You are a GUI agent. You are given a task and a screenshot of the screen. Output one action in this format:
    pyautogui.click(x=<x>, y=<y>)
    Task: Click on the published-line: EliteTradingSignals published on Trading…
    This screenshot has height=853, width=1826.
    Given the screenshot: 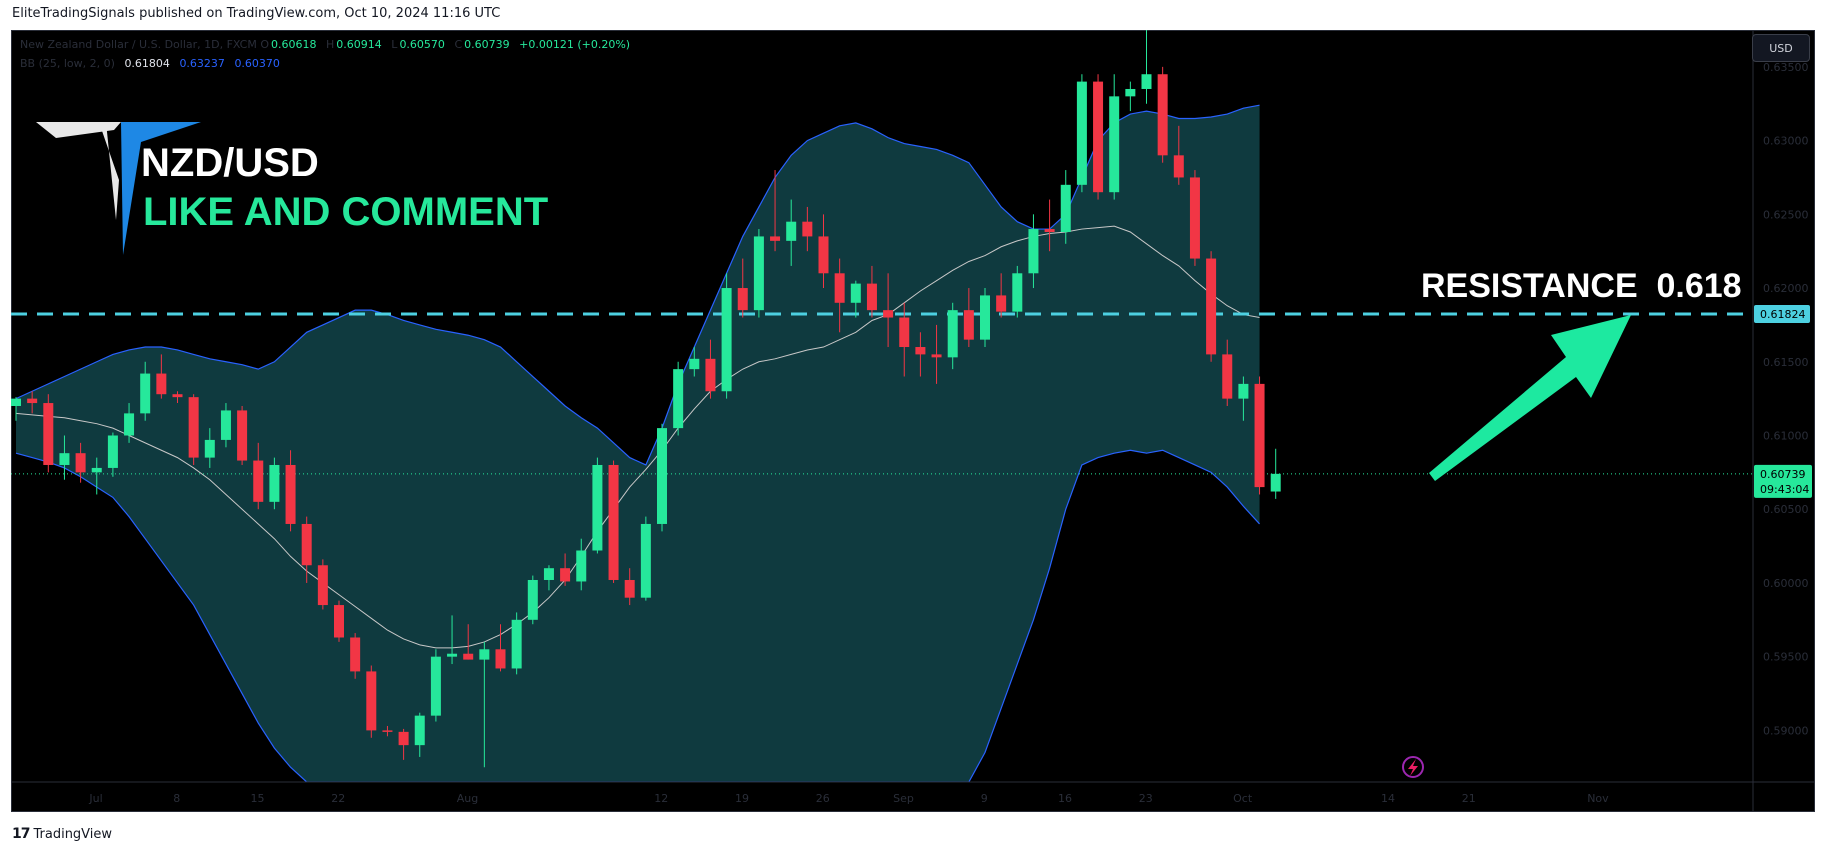 What is the action you would take?
    pyautogui.click(x=256, y=13)
    